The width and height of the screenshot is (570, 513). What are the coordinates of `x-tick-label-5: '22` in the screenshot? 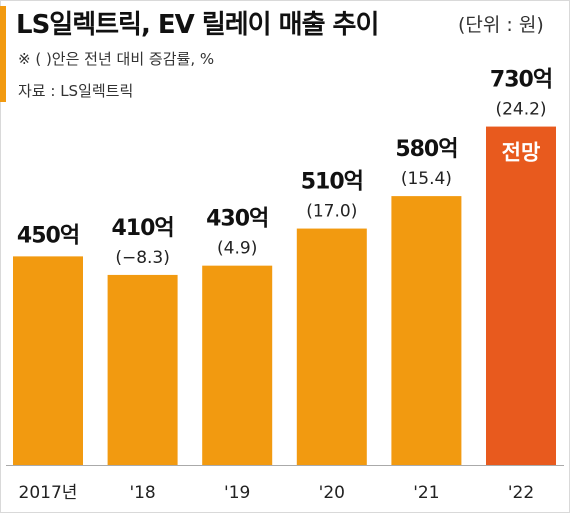 It's located at (521, 493).